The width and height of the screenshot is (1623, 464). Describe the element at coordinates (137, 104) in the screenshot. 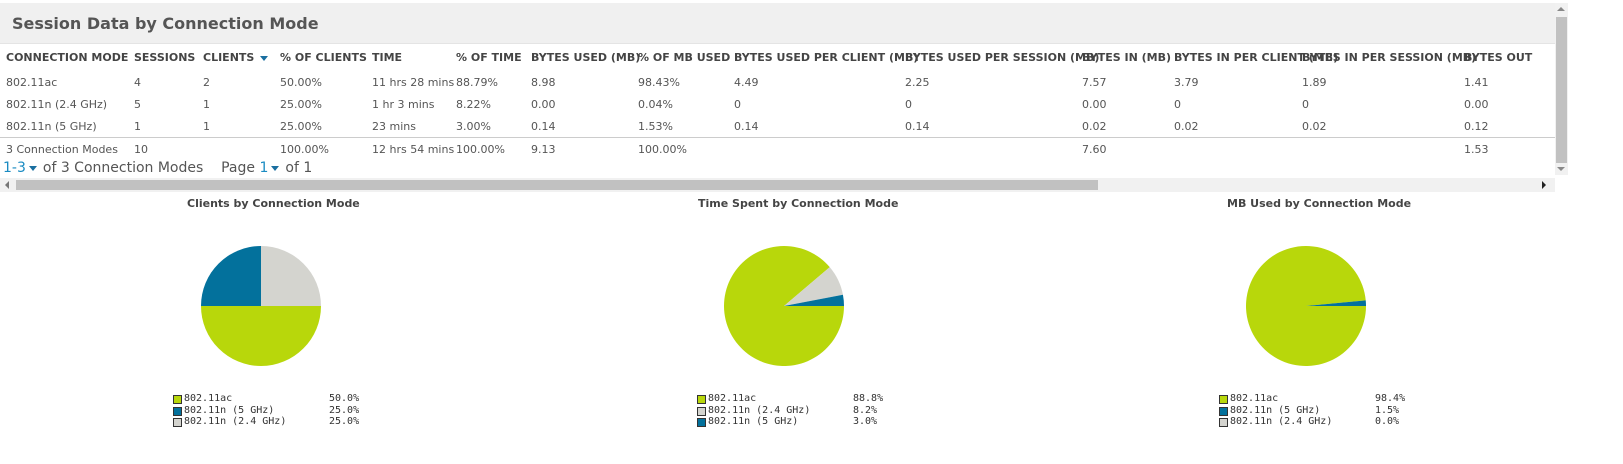

I see `table-cell: 5` at that location.